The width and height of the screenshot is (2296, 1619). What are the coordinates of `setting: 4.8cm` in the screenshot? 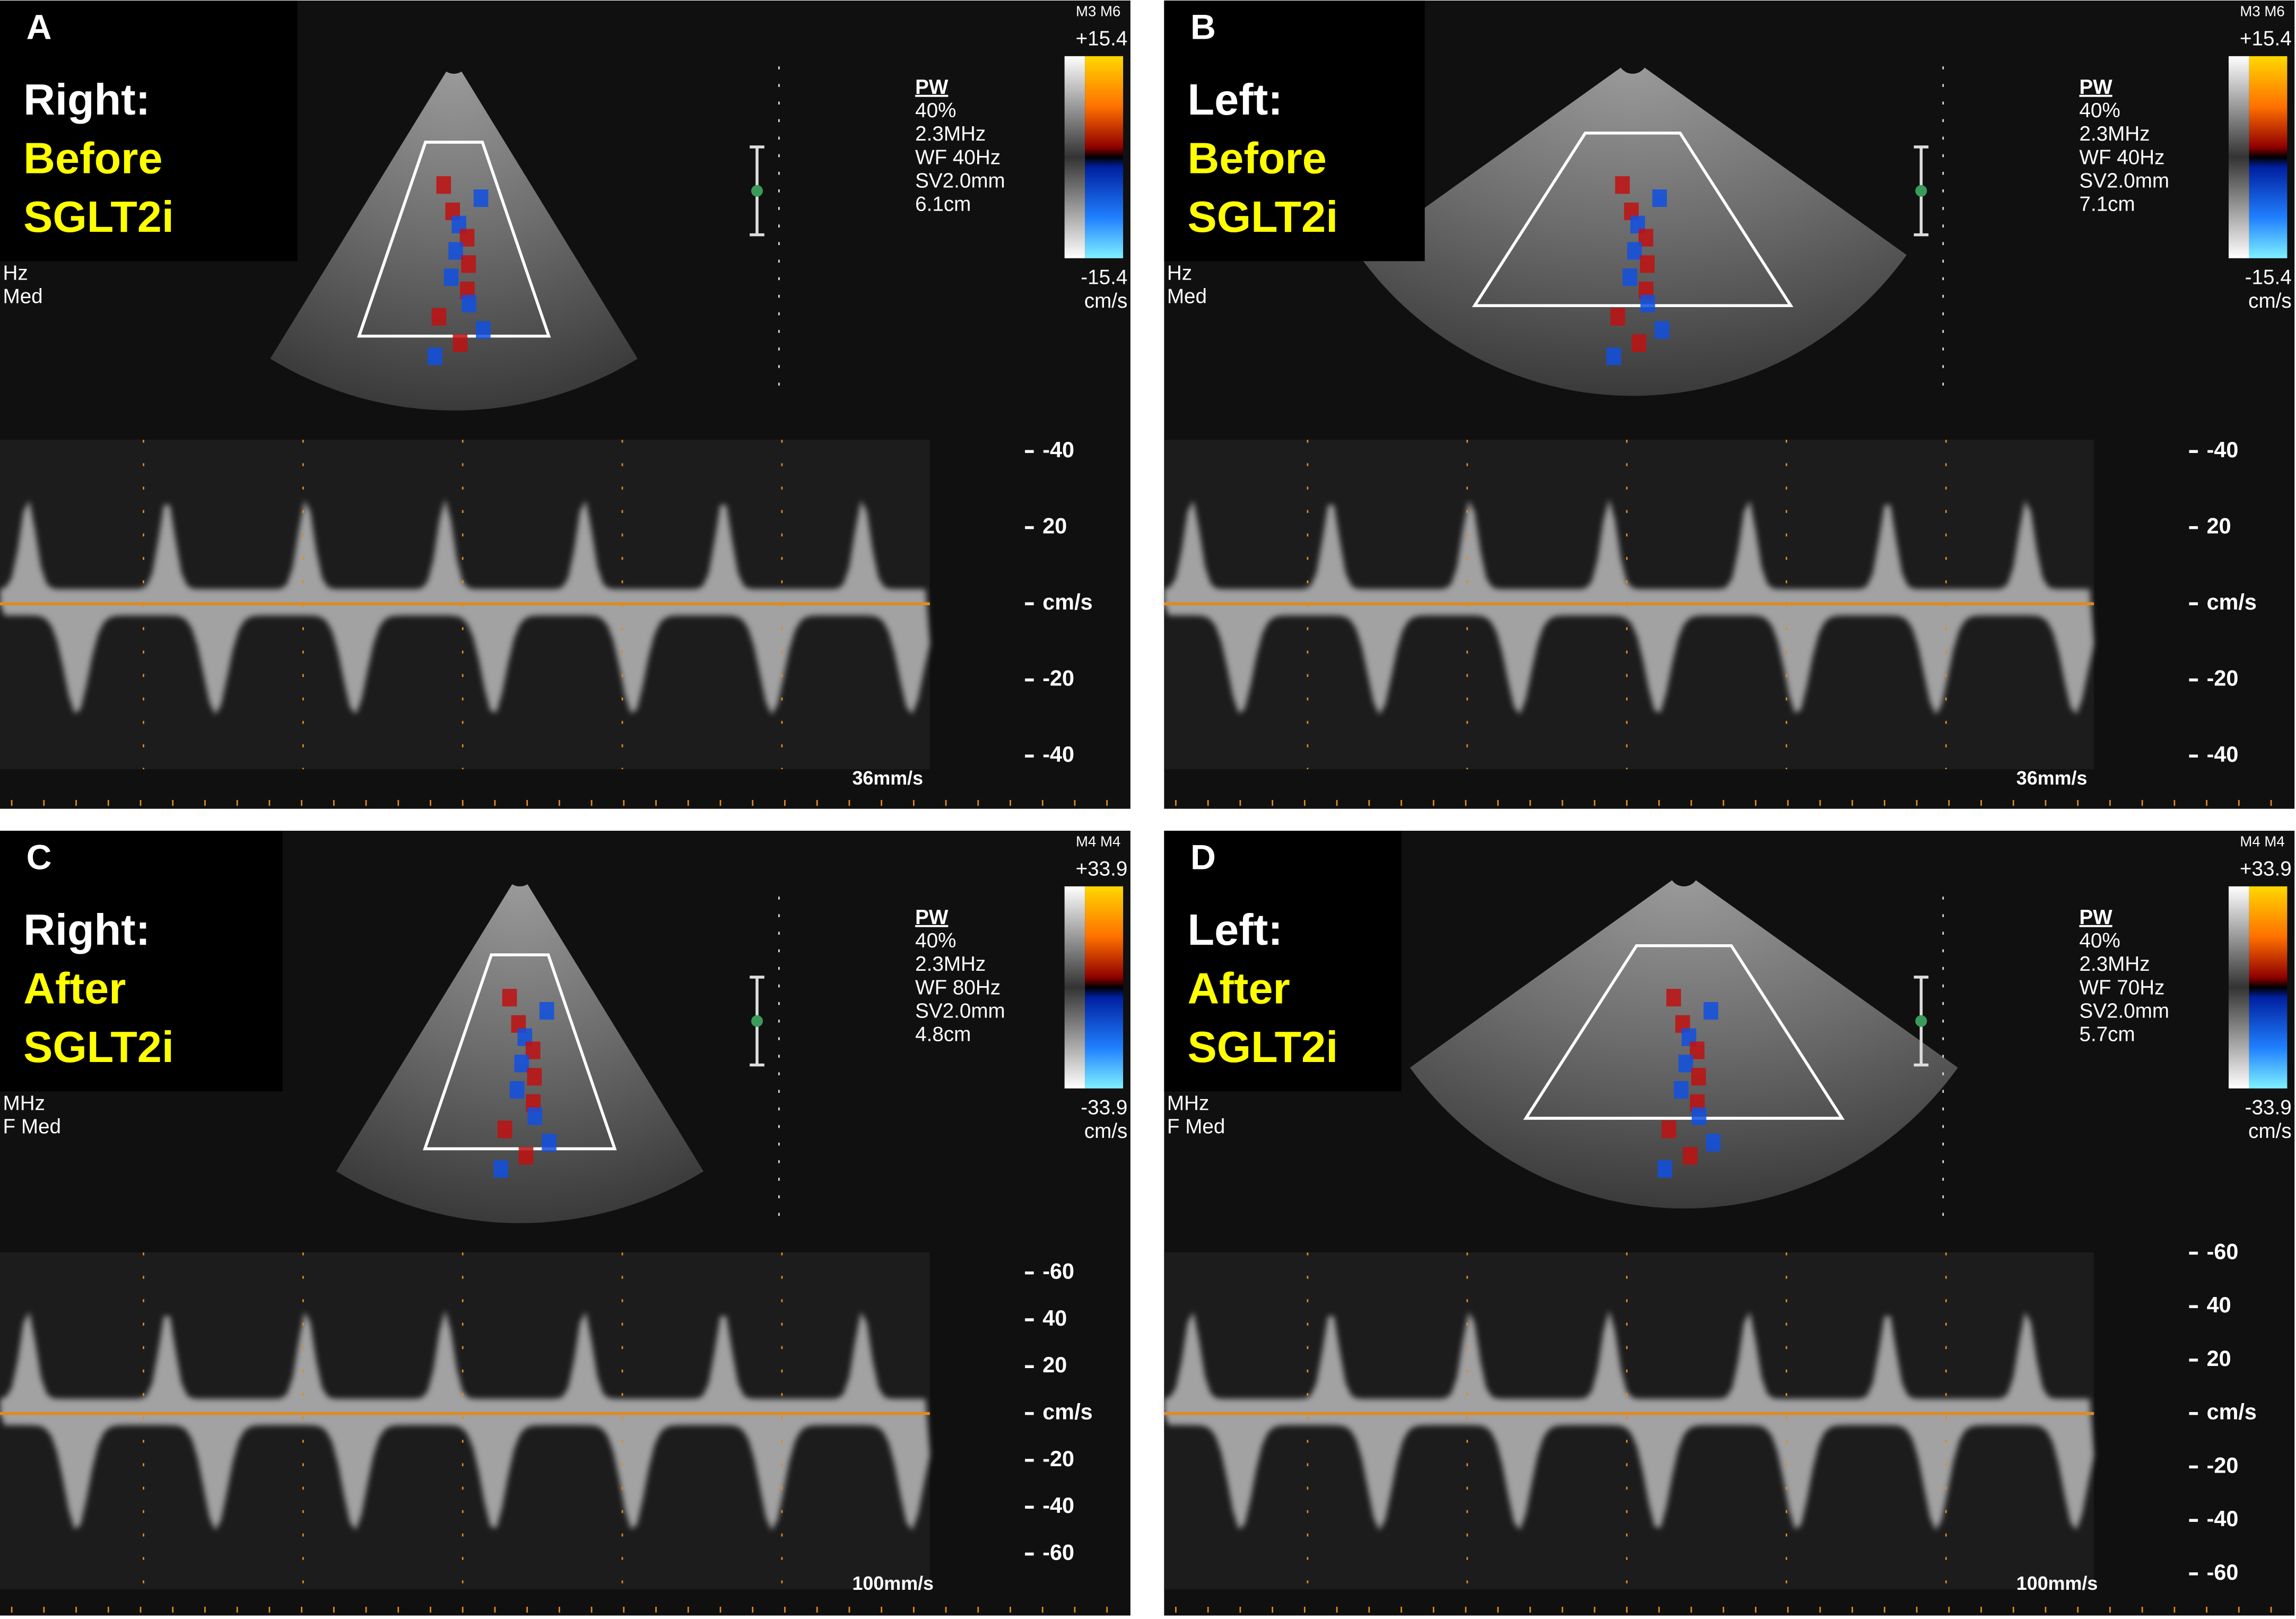 It's located at (943, 1034).